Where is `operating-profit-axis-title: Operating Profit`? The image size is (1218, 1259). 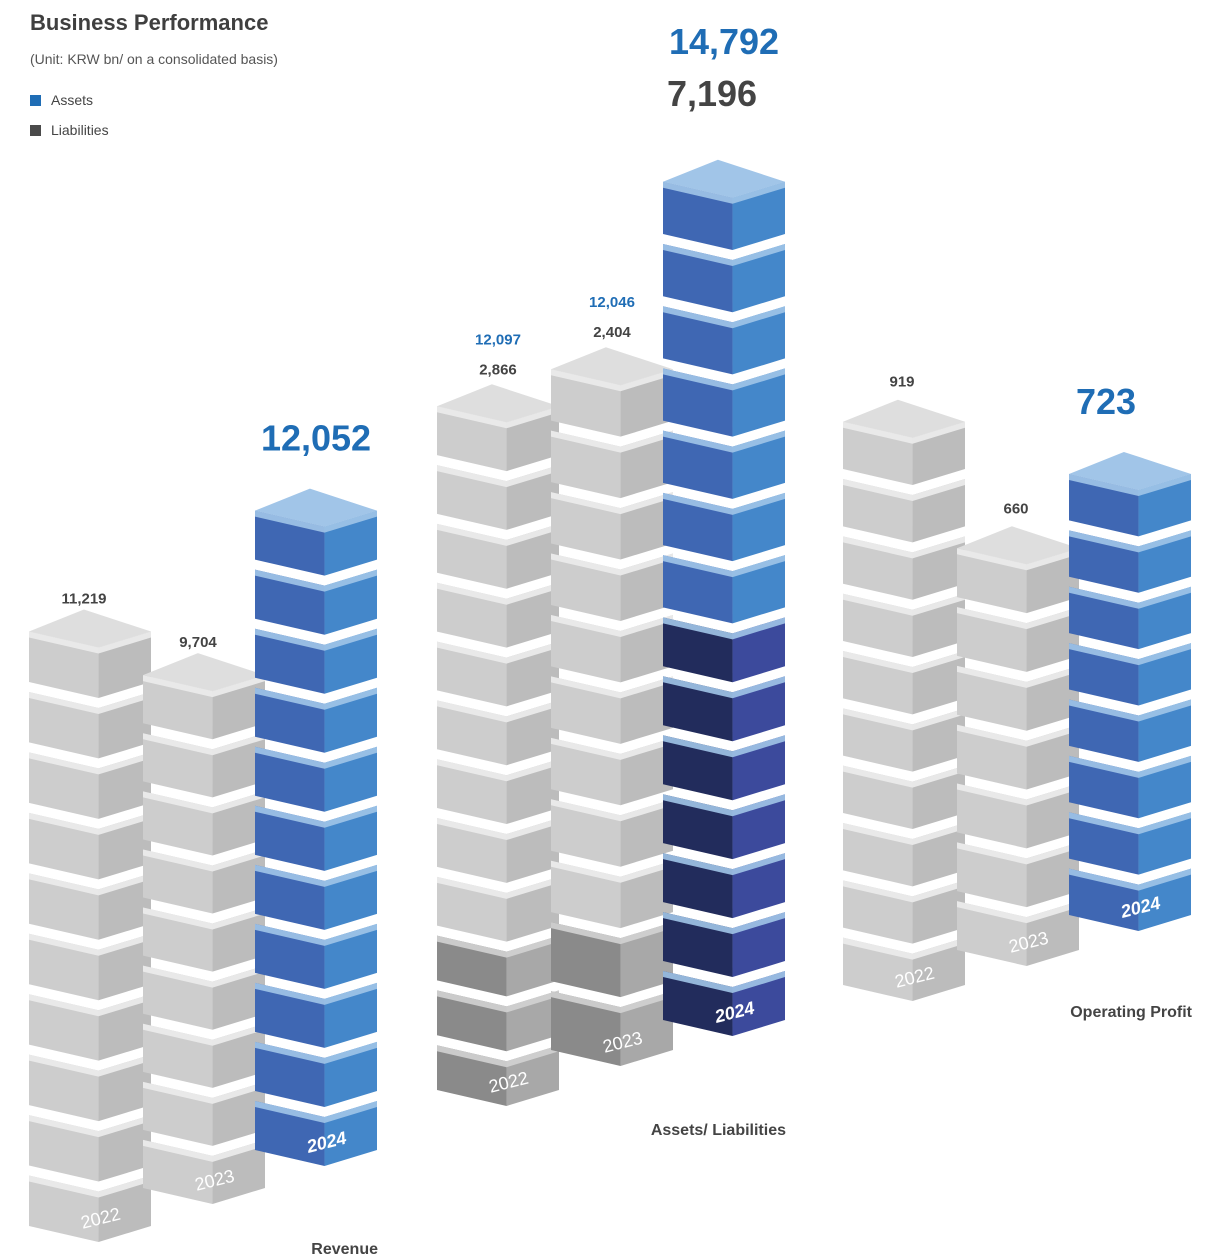
operating-profit-axis-title: Operating Profit is located at coordinates (1131, 1012).